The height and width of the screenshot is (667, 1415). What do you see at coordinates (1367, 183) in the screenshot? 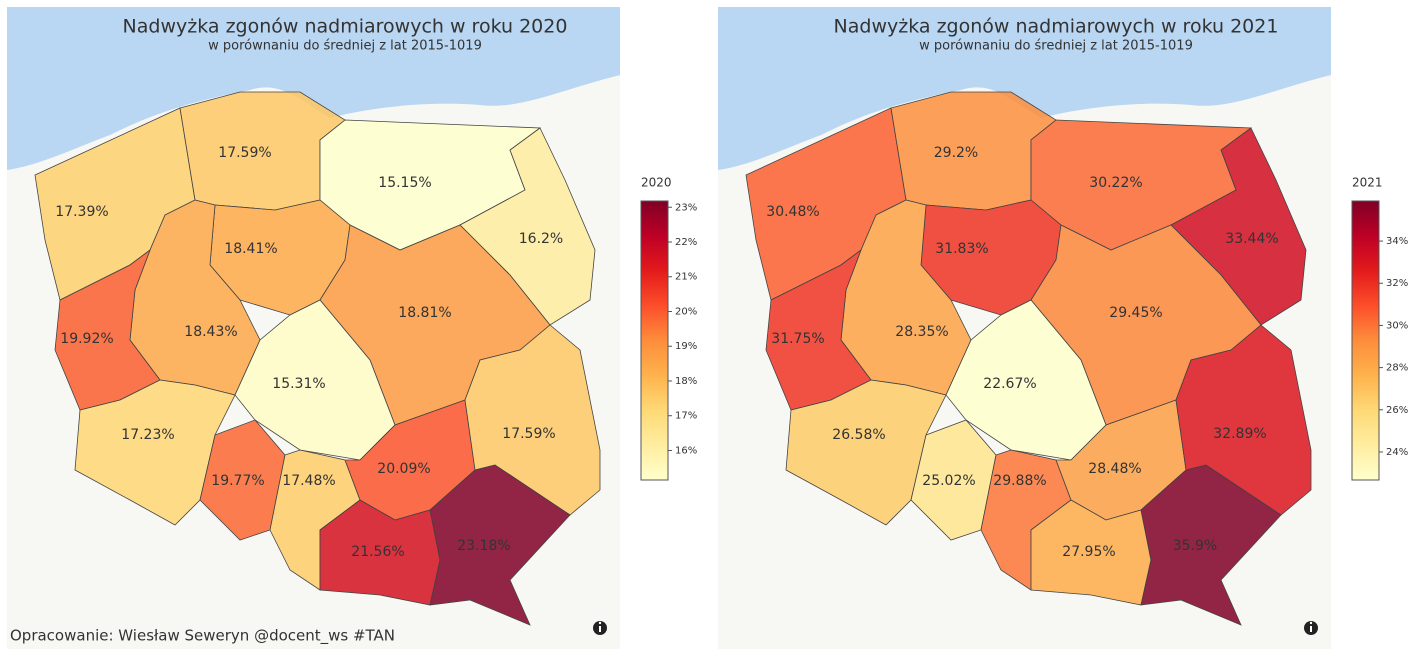
I see `colorbar-title: 2021` at bounding box center [1367, 183].